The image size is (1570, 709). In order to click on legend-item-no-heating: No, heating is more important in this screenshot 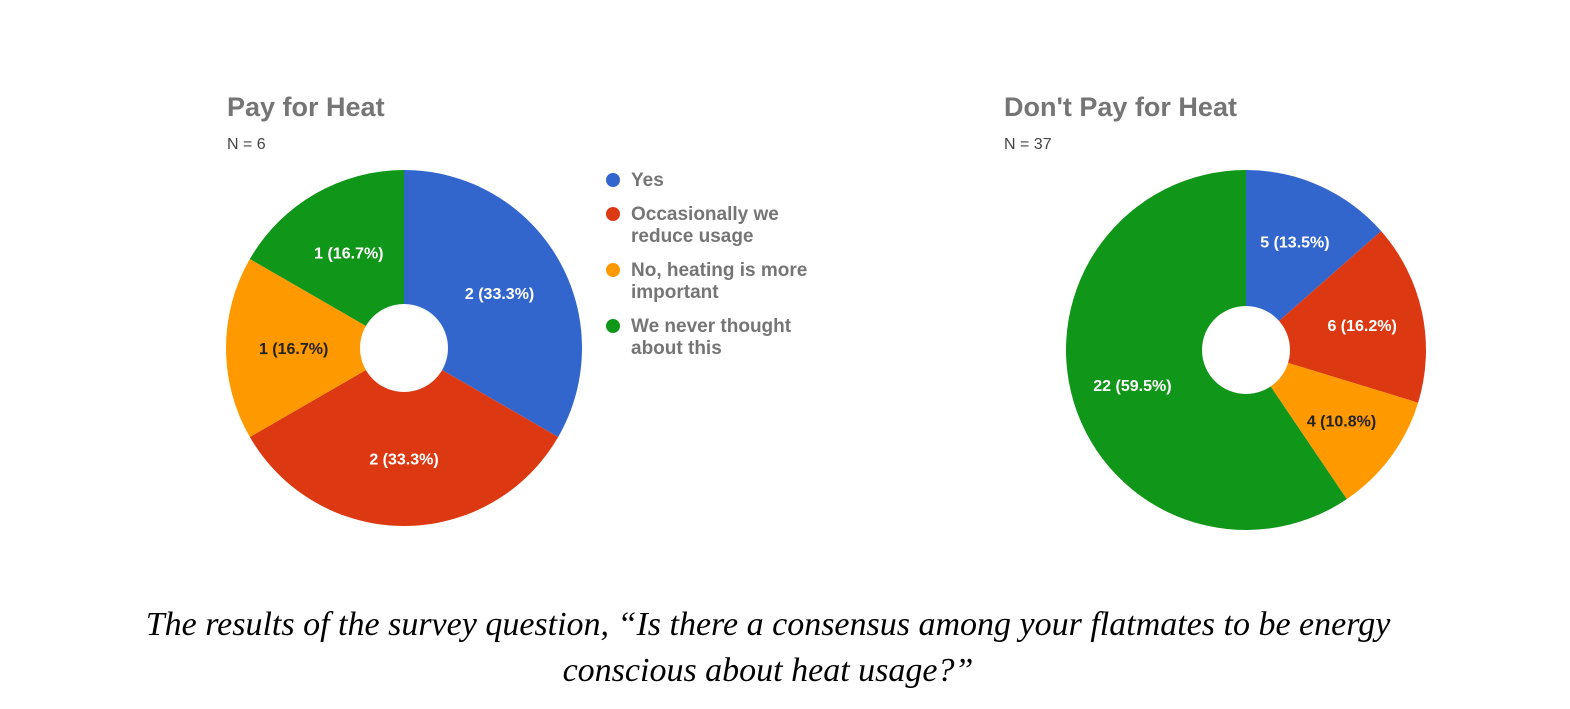, I will do `click(726, 282)`.